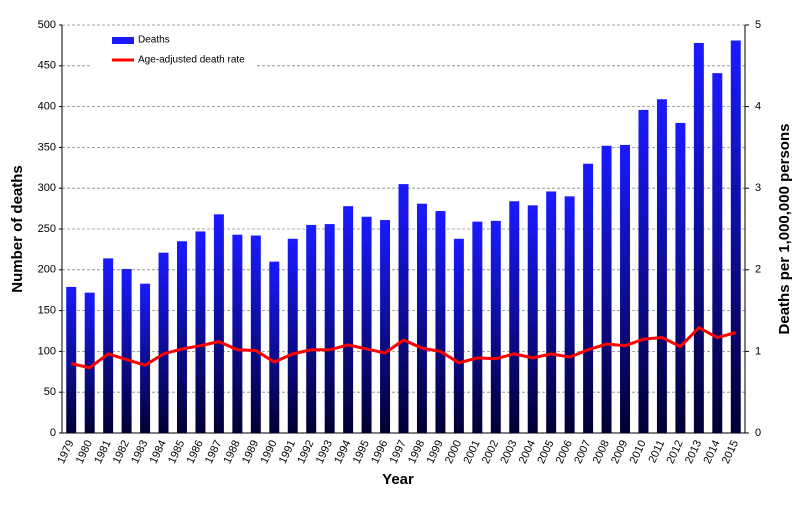 The width and height of the screenshot is (800, 505). I want to click on y-tick-label: 350, so click(47, 147).